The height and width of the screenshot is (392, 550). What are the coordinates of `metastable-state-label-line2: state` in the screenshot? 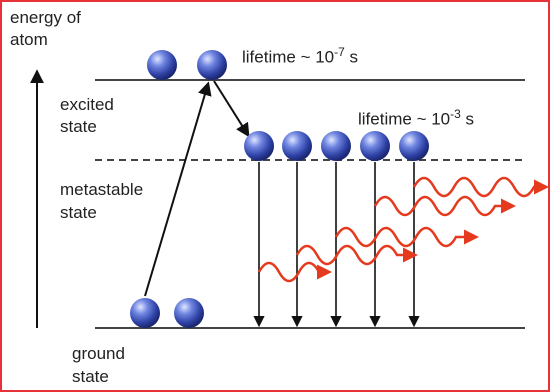 It's located at (78, 212).